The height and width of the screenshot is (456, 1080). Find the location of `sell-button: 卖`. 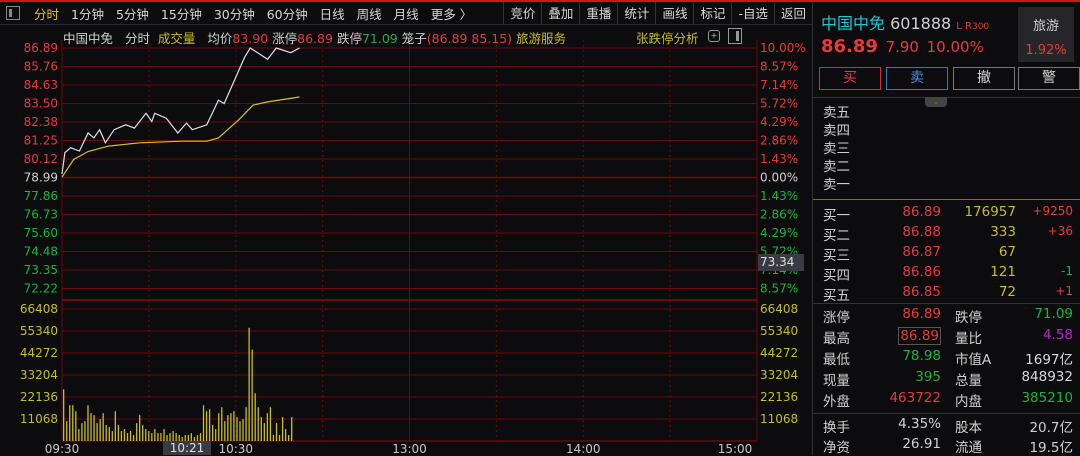

sell-button: 卖 is located at coordinates (917, 78).